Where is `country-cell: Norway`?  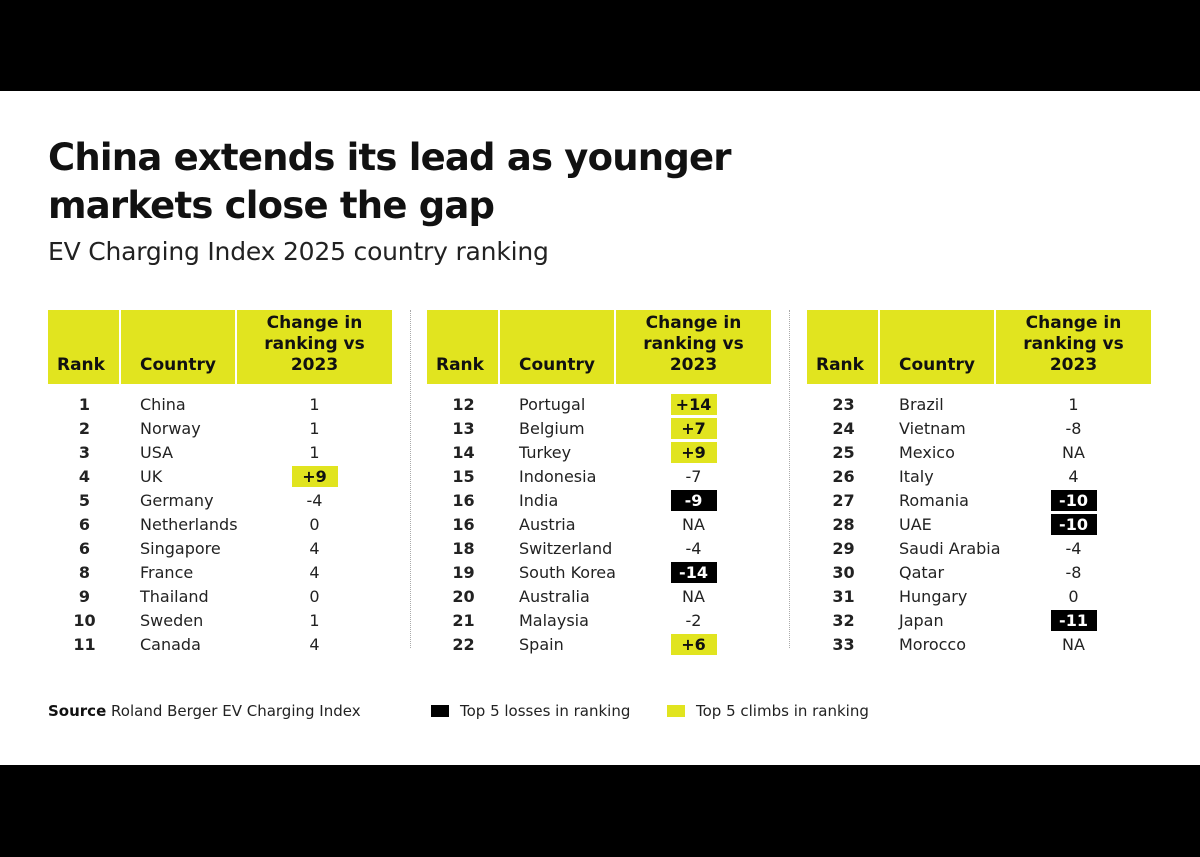 country-cell: Norway is located at coordinates (170, 428).